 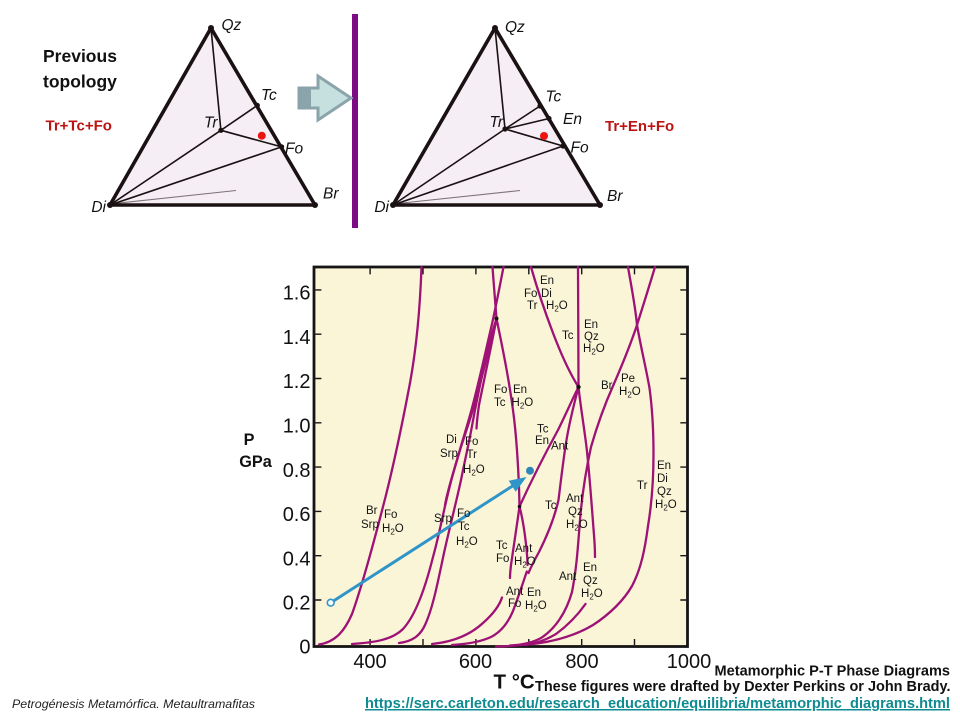 What do you see at coordinates (297, 427) in the screenshot?
I see `svg-text: 1.0` at bounding box center [297, 427].